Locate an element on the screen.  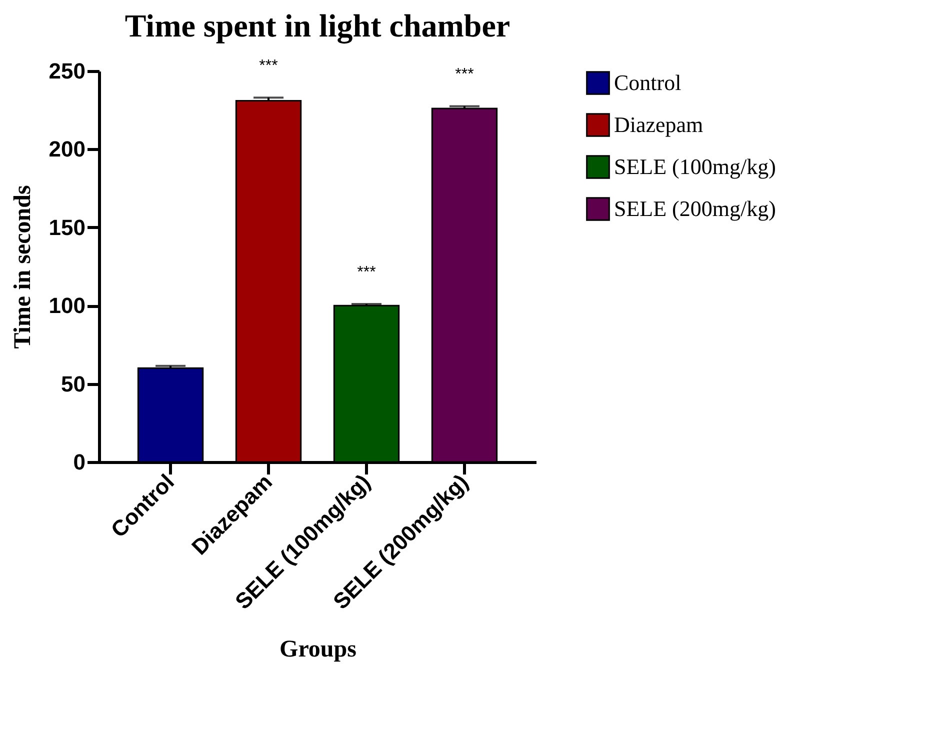
legend-label: SELE (100mg/kg) is located at coordinates (695, 166).